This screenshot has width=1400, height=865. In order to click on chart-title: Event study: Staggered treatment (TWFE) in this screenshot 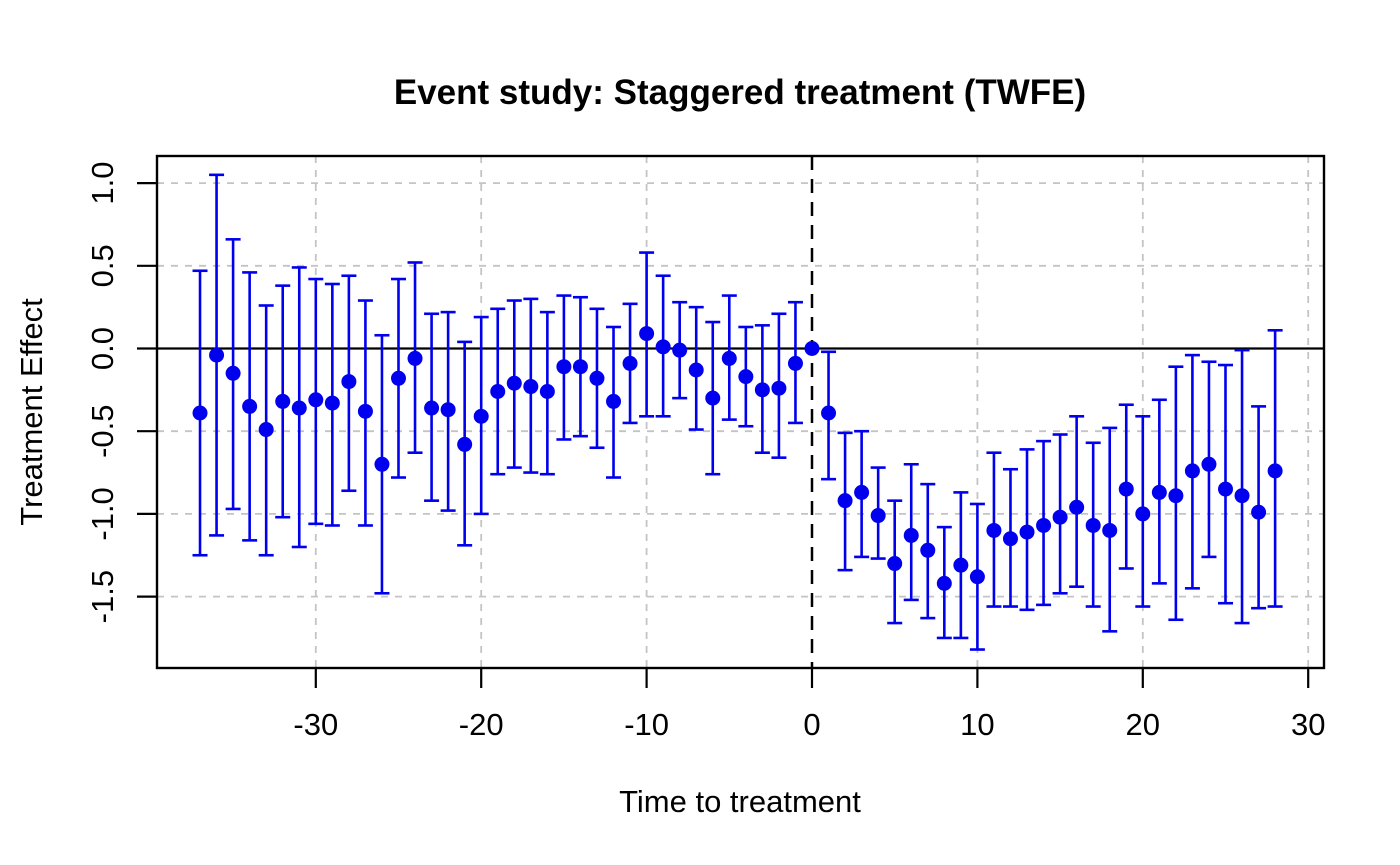, I will do `click(740, 92)`.